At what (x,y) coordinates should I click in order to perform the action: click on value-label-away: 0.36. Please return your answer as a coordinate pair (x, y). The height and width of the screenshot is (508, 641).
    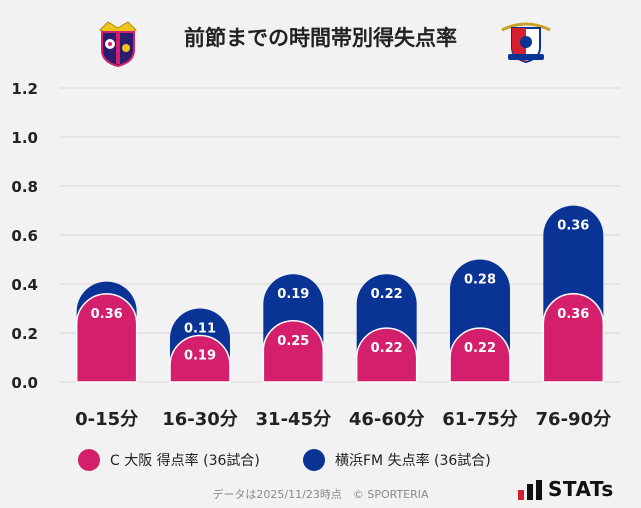
    Looking at the image, I should click on (573, 226).